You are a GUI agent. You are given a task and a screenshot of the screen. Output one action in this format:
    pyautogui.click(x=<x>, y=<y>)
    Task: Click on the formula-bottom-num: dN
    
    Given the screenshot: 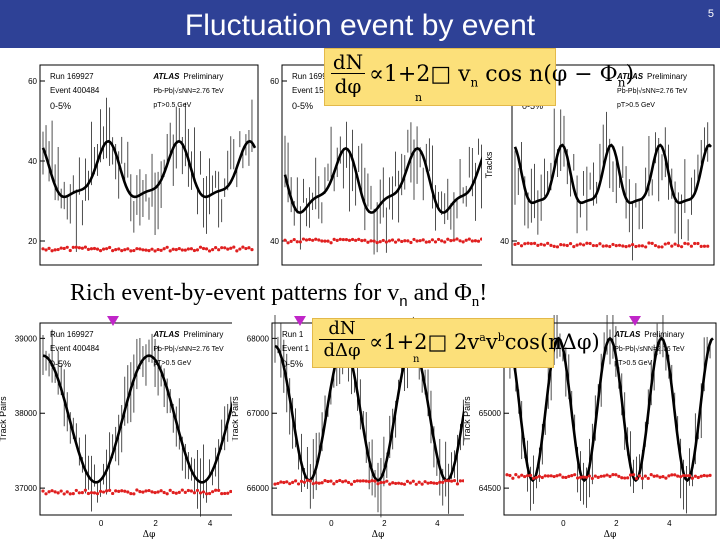 What is the action you would take?
    pyautogui.click(x=342, y=329)
    